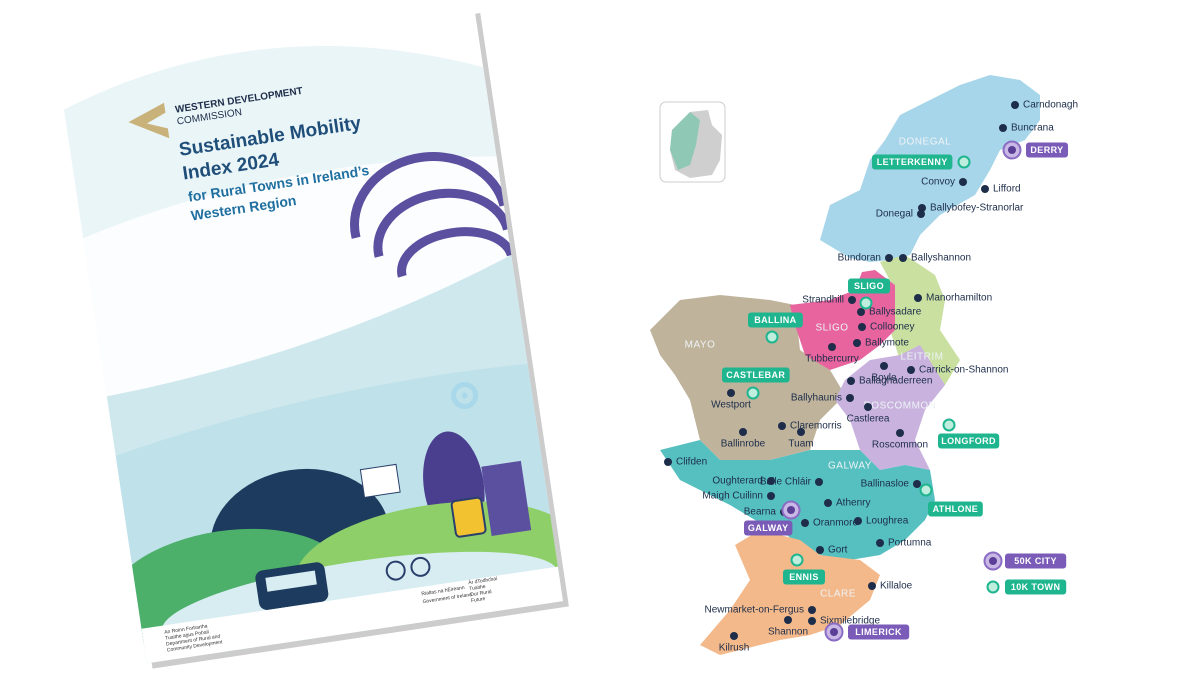  I want to click on badge-label: LETTERKENNY, so click(912, 162).